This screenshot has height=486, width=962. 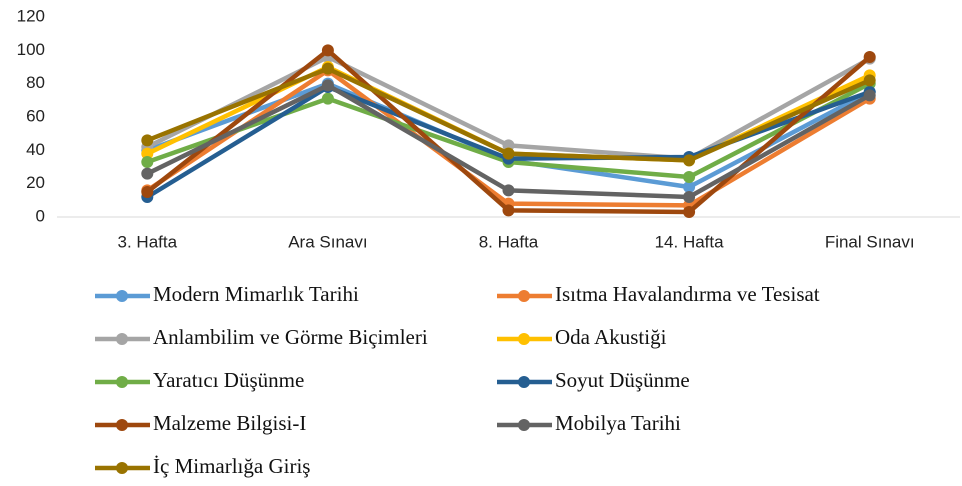 I want to click on y-tick-label: 20, so click(x=35, y=182).